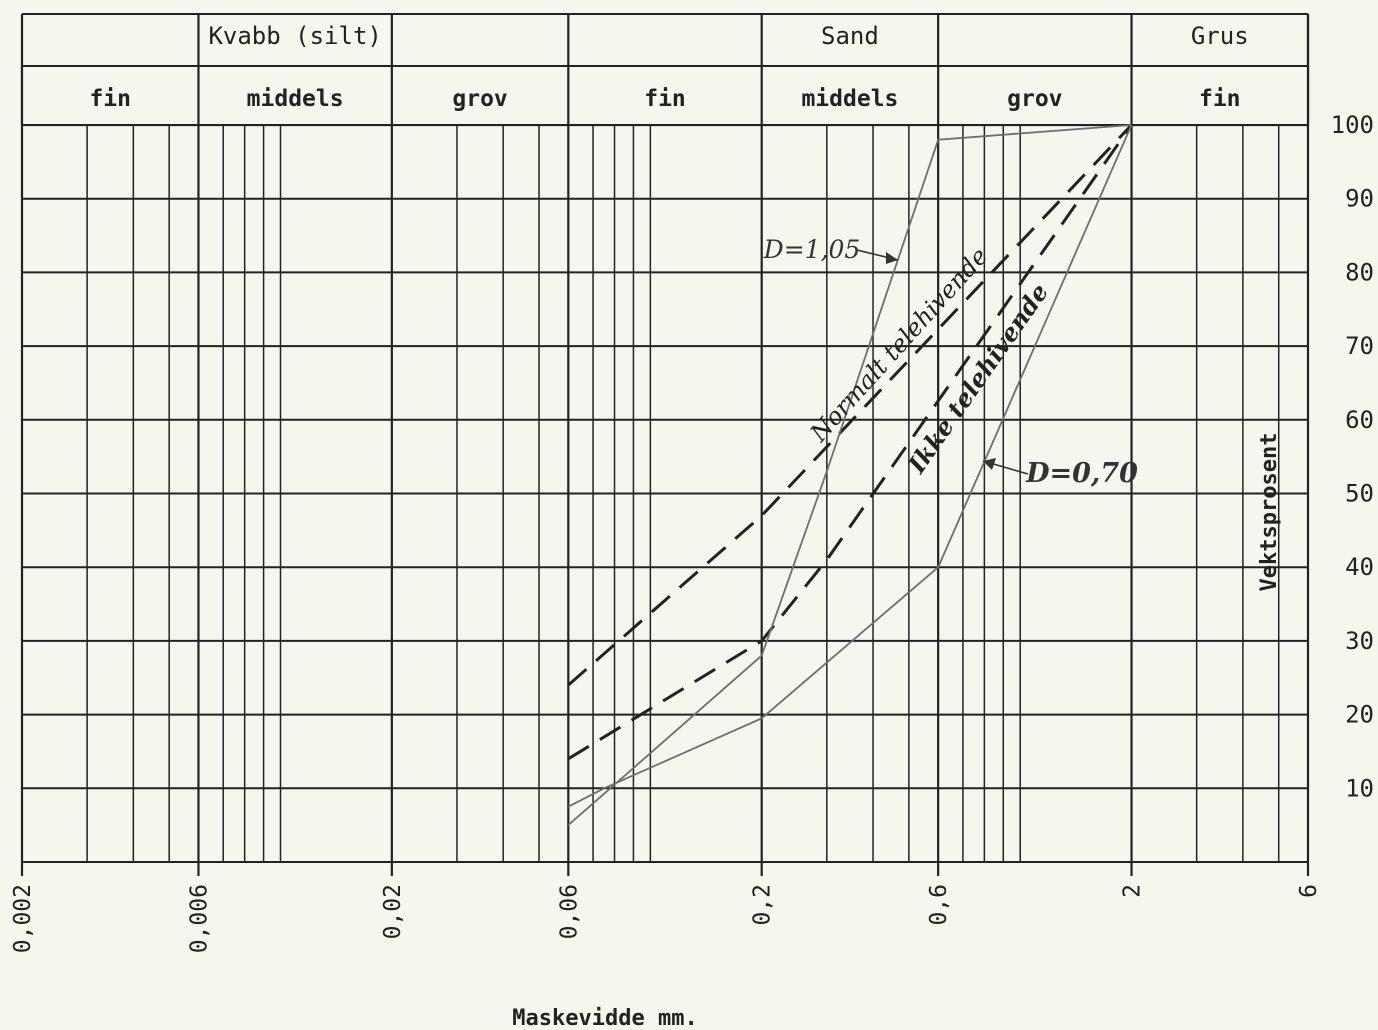  I want to click on x-tick-label: 0,6, so click(939, 905).